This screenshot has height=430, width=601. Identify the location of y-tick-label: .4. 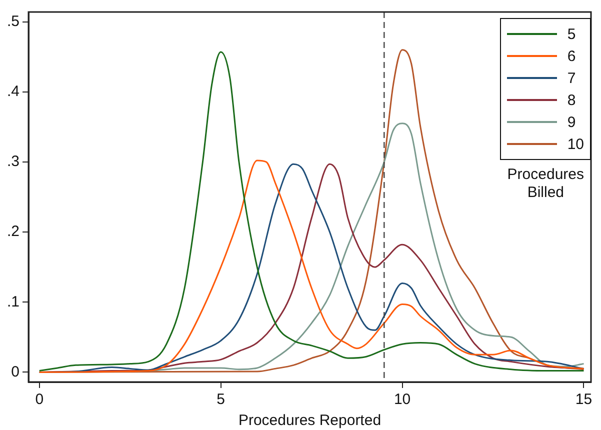
(13, 91).